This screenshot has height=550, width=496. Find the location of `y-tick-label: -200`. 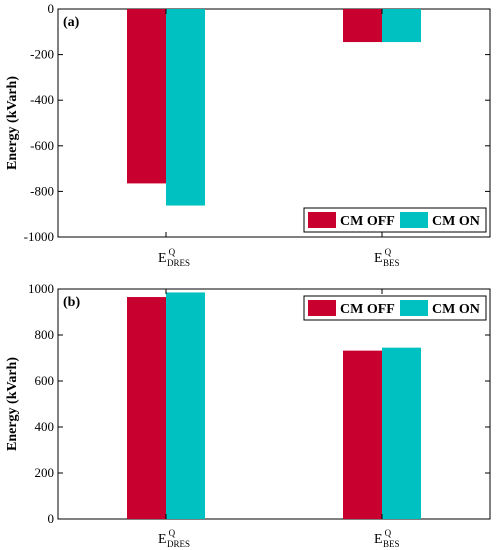

y-tick-label: -200 is located at coordinates (42, 54).